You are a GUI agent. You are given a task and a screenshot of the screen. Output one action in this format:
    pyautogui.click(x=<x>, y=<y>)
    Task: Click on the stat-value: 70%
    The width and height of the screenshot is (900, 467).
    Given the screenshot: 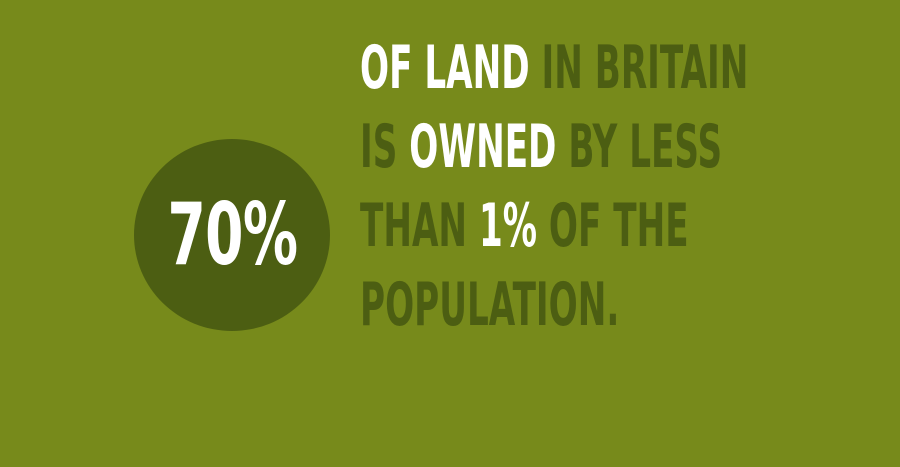 What is the action you would take?
    pyautogui.click(x=232, y=235)
    